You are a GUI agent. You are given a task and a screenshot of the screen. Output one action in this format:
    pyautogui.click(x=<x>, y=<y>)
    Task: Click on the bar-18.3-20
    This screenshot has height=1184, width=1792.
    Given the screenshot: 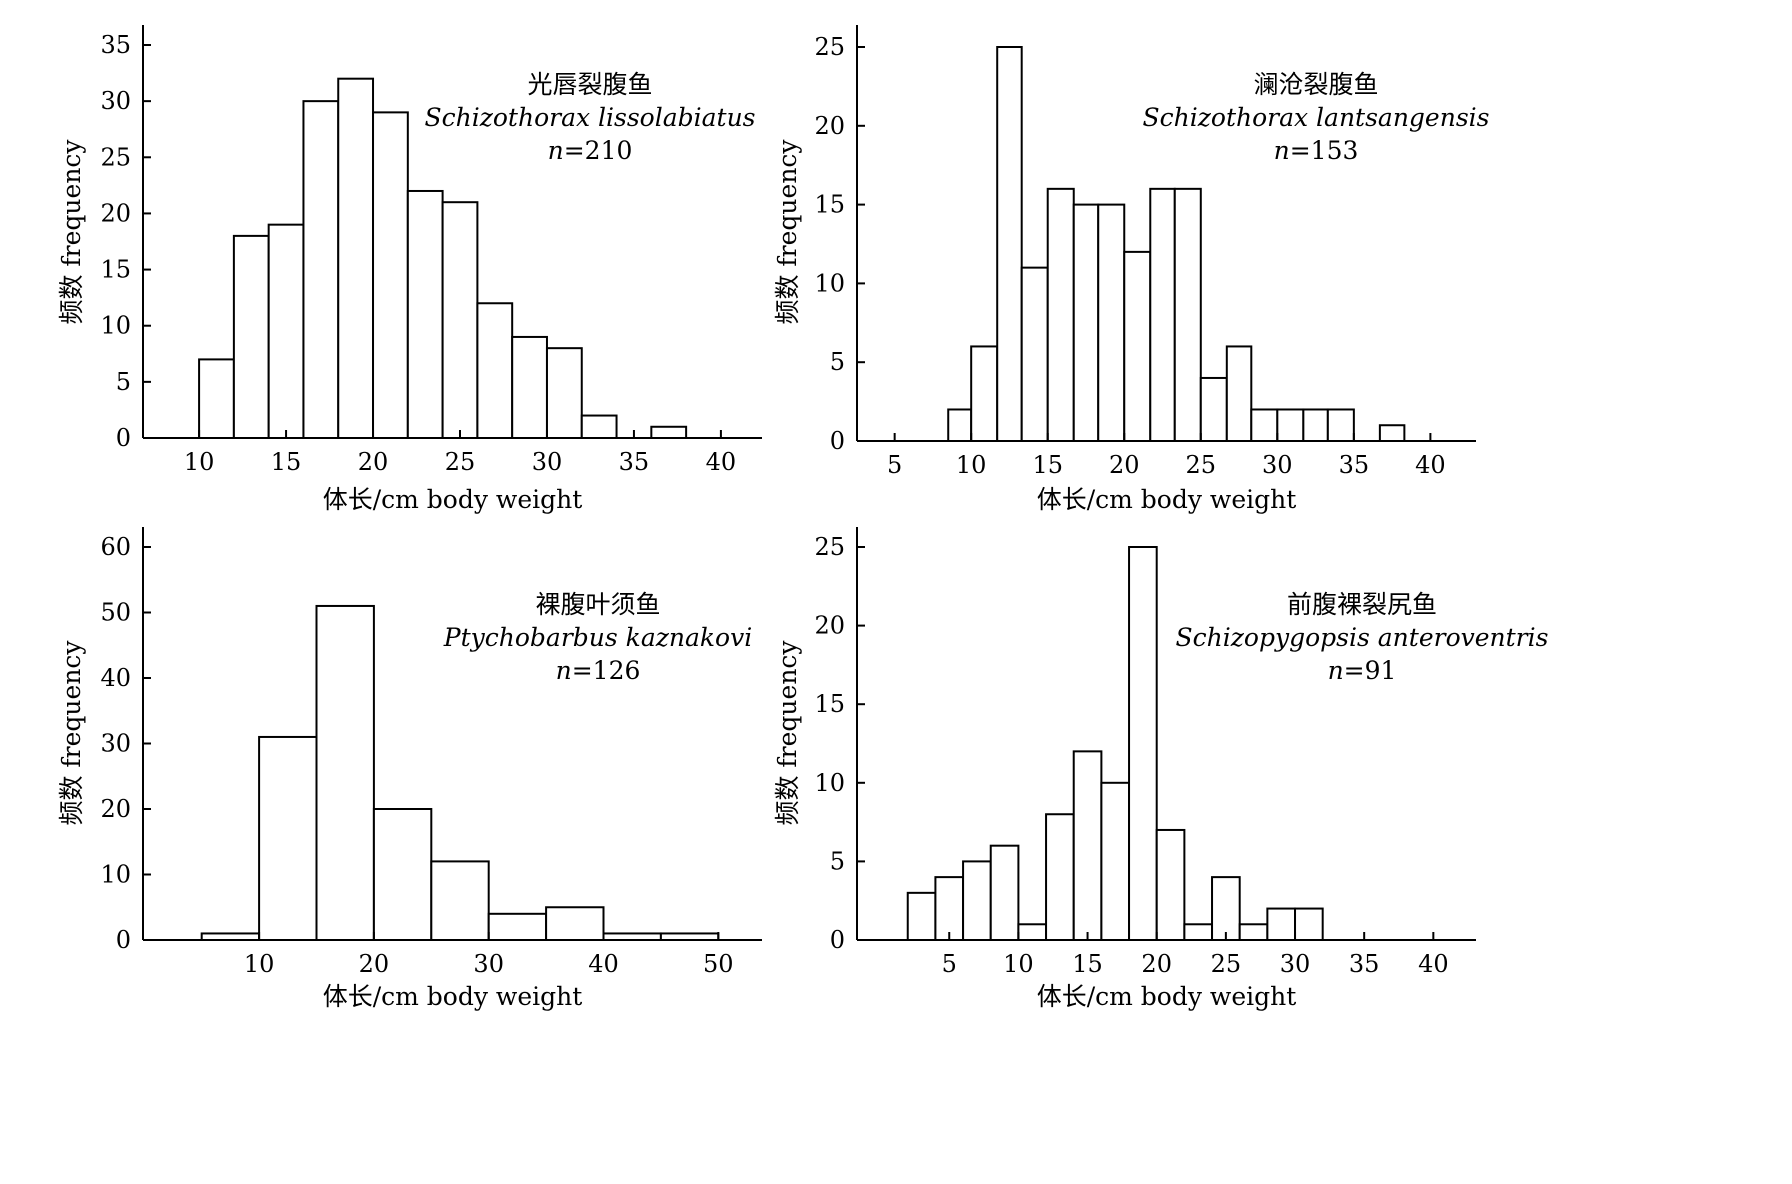 What is the action you would take?
    pyautogui.click(x=1111, y=322)
    